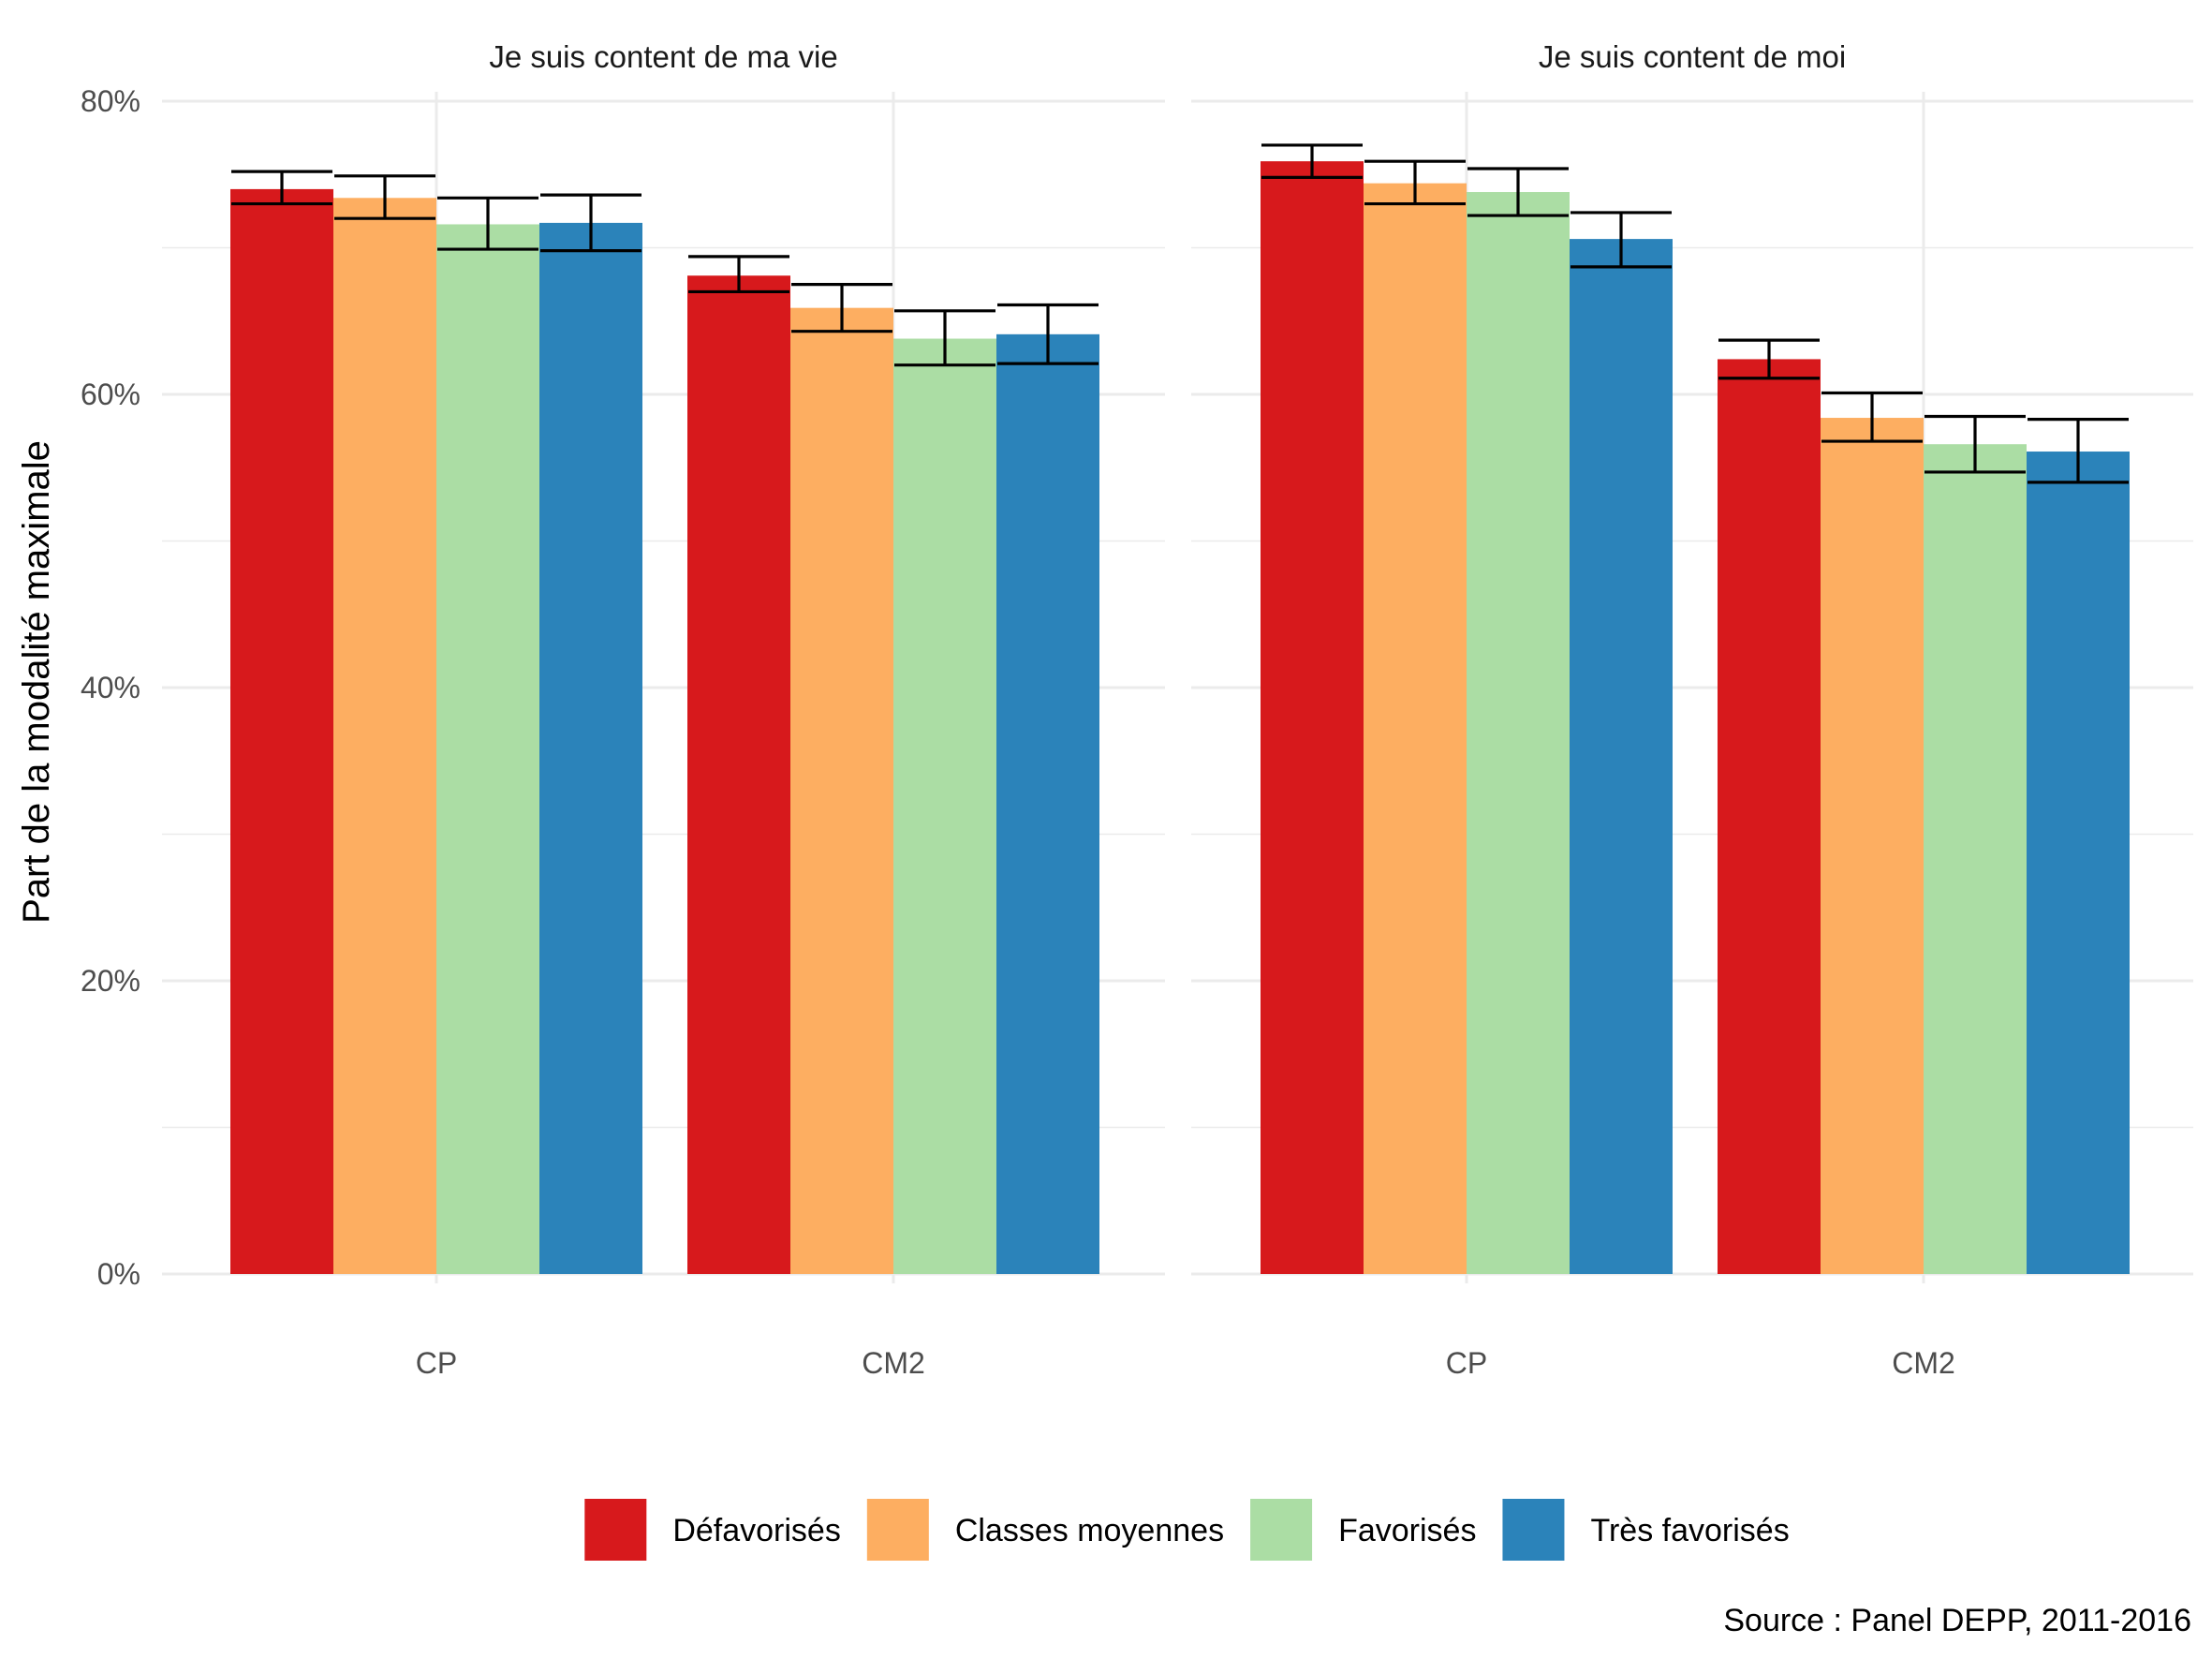 This screenshot has width=2212, height=1659. Describe the element at coordinates (663, 56) in the screenshot. I see `facet-title: Je suis content de ma vie` at that location.